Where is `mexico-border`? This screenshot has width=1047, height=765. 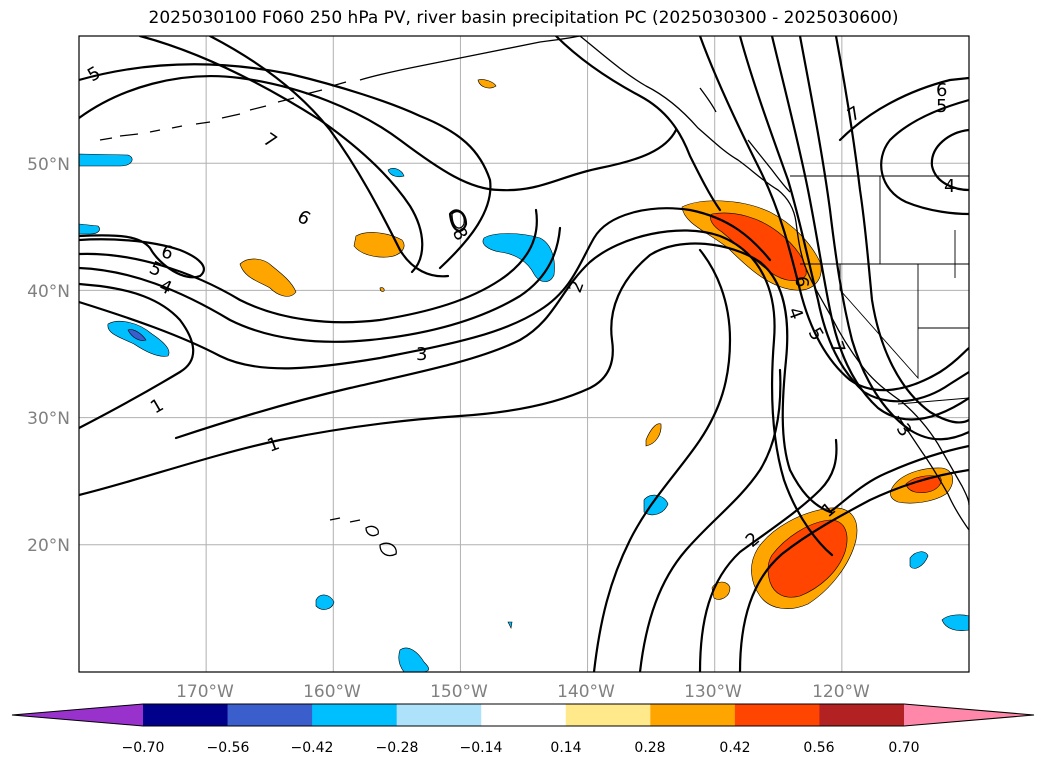
mexico-border is located at coordinates (933, 401).